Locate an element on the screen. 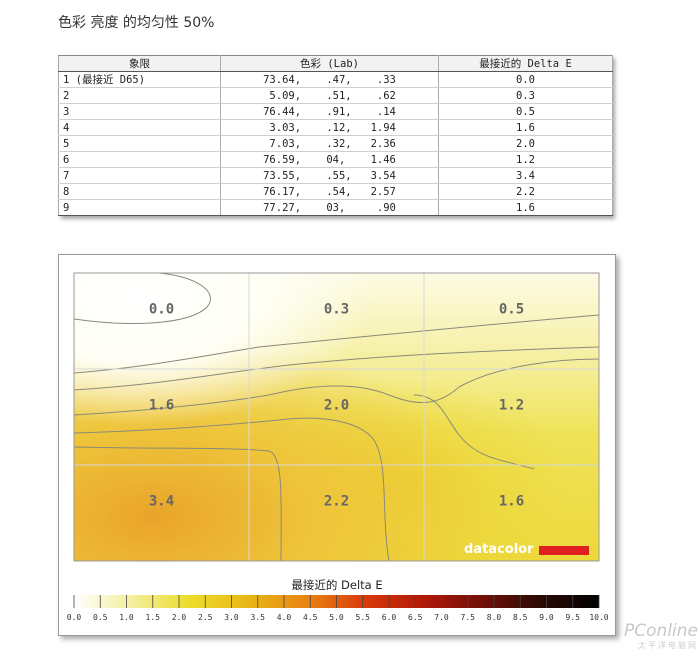  cell-lab: 76.44, .91, .14 is located at coordinates (329, 111).